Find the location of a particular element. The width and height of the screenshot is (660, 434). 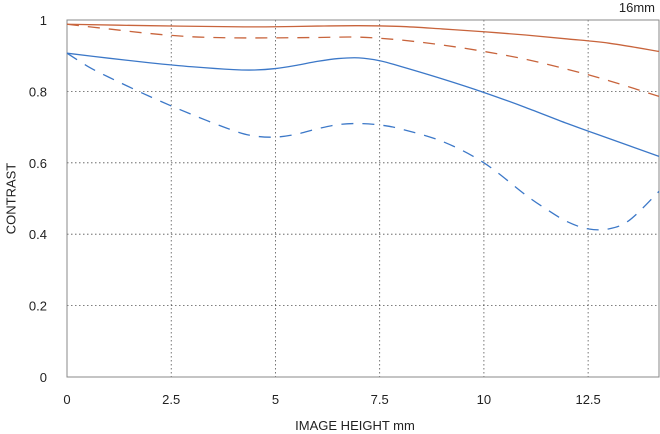

x-tick-label: 0 is located at coordinates (66, 399).